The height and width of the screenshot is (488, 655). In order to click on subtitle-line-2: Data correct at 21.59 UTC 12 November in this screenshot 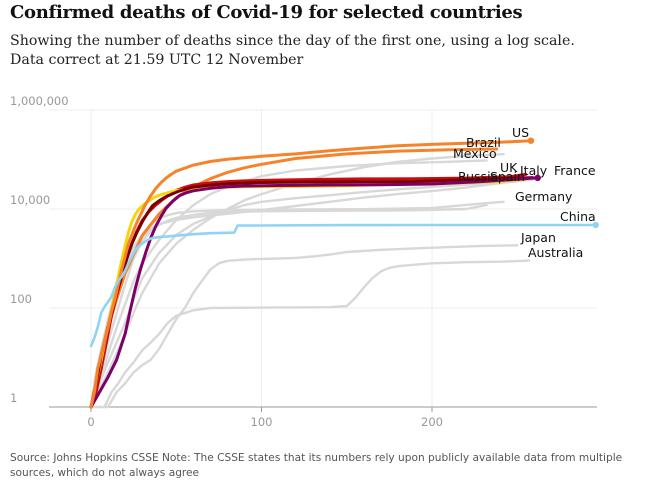, I will do `click(157, 60)`.